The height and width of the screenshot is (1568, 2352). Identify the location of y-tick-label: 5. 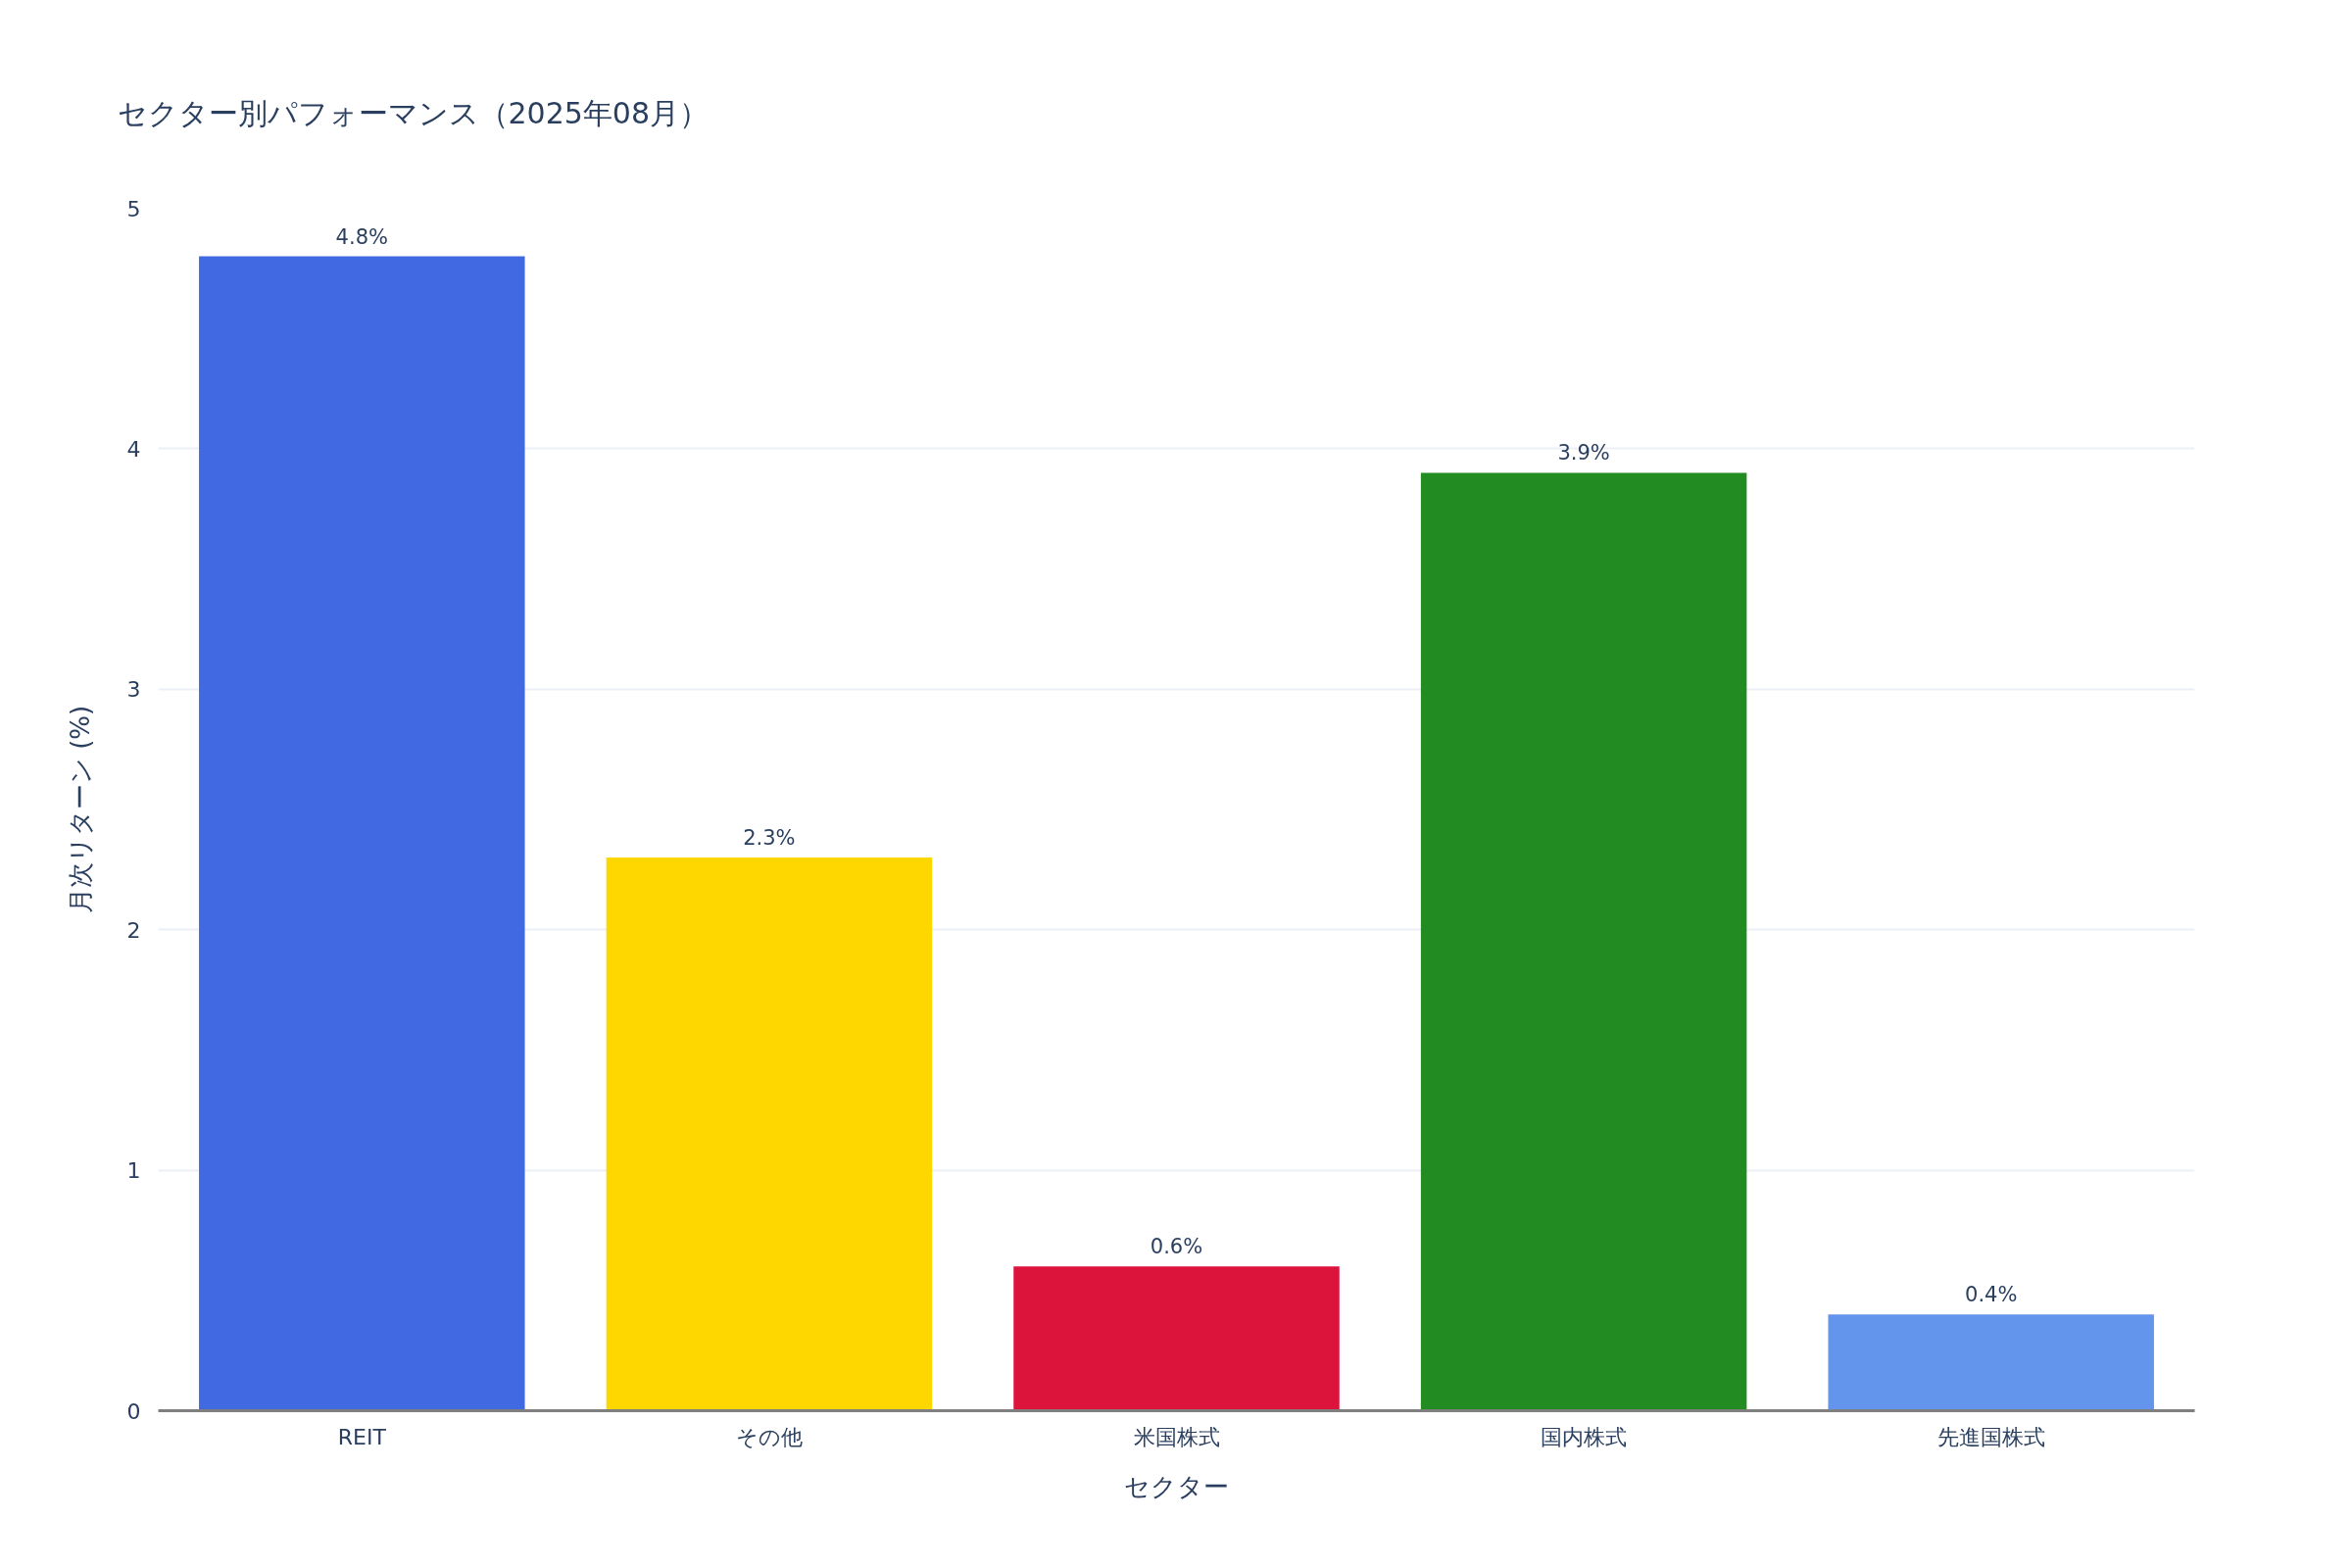
(133, 208).